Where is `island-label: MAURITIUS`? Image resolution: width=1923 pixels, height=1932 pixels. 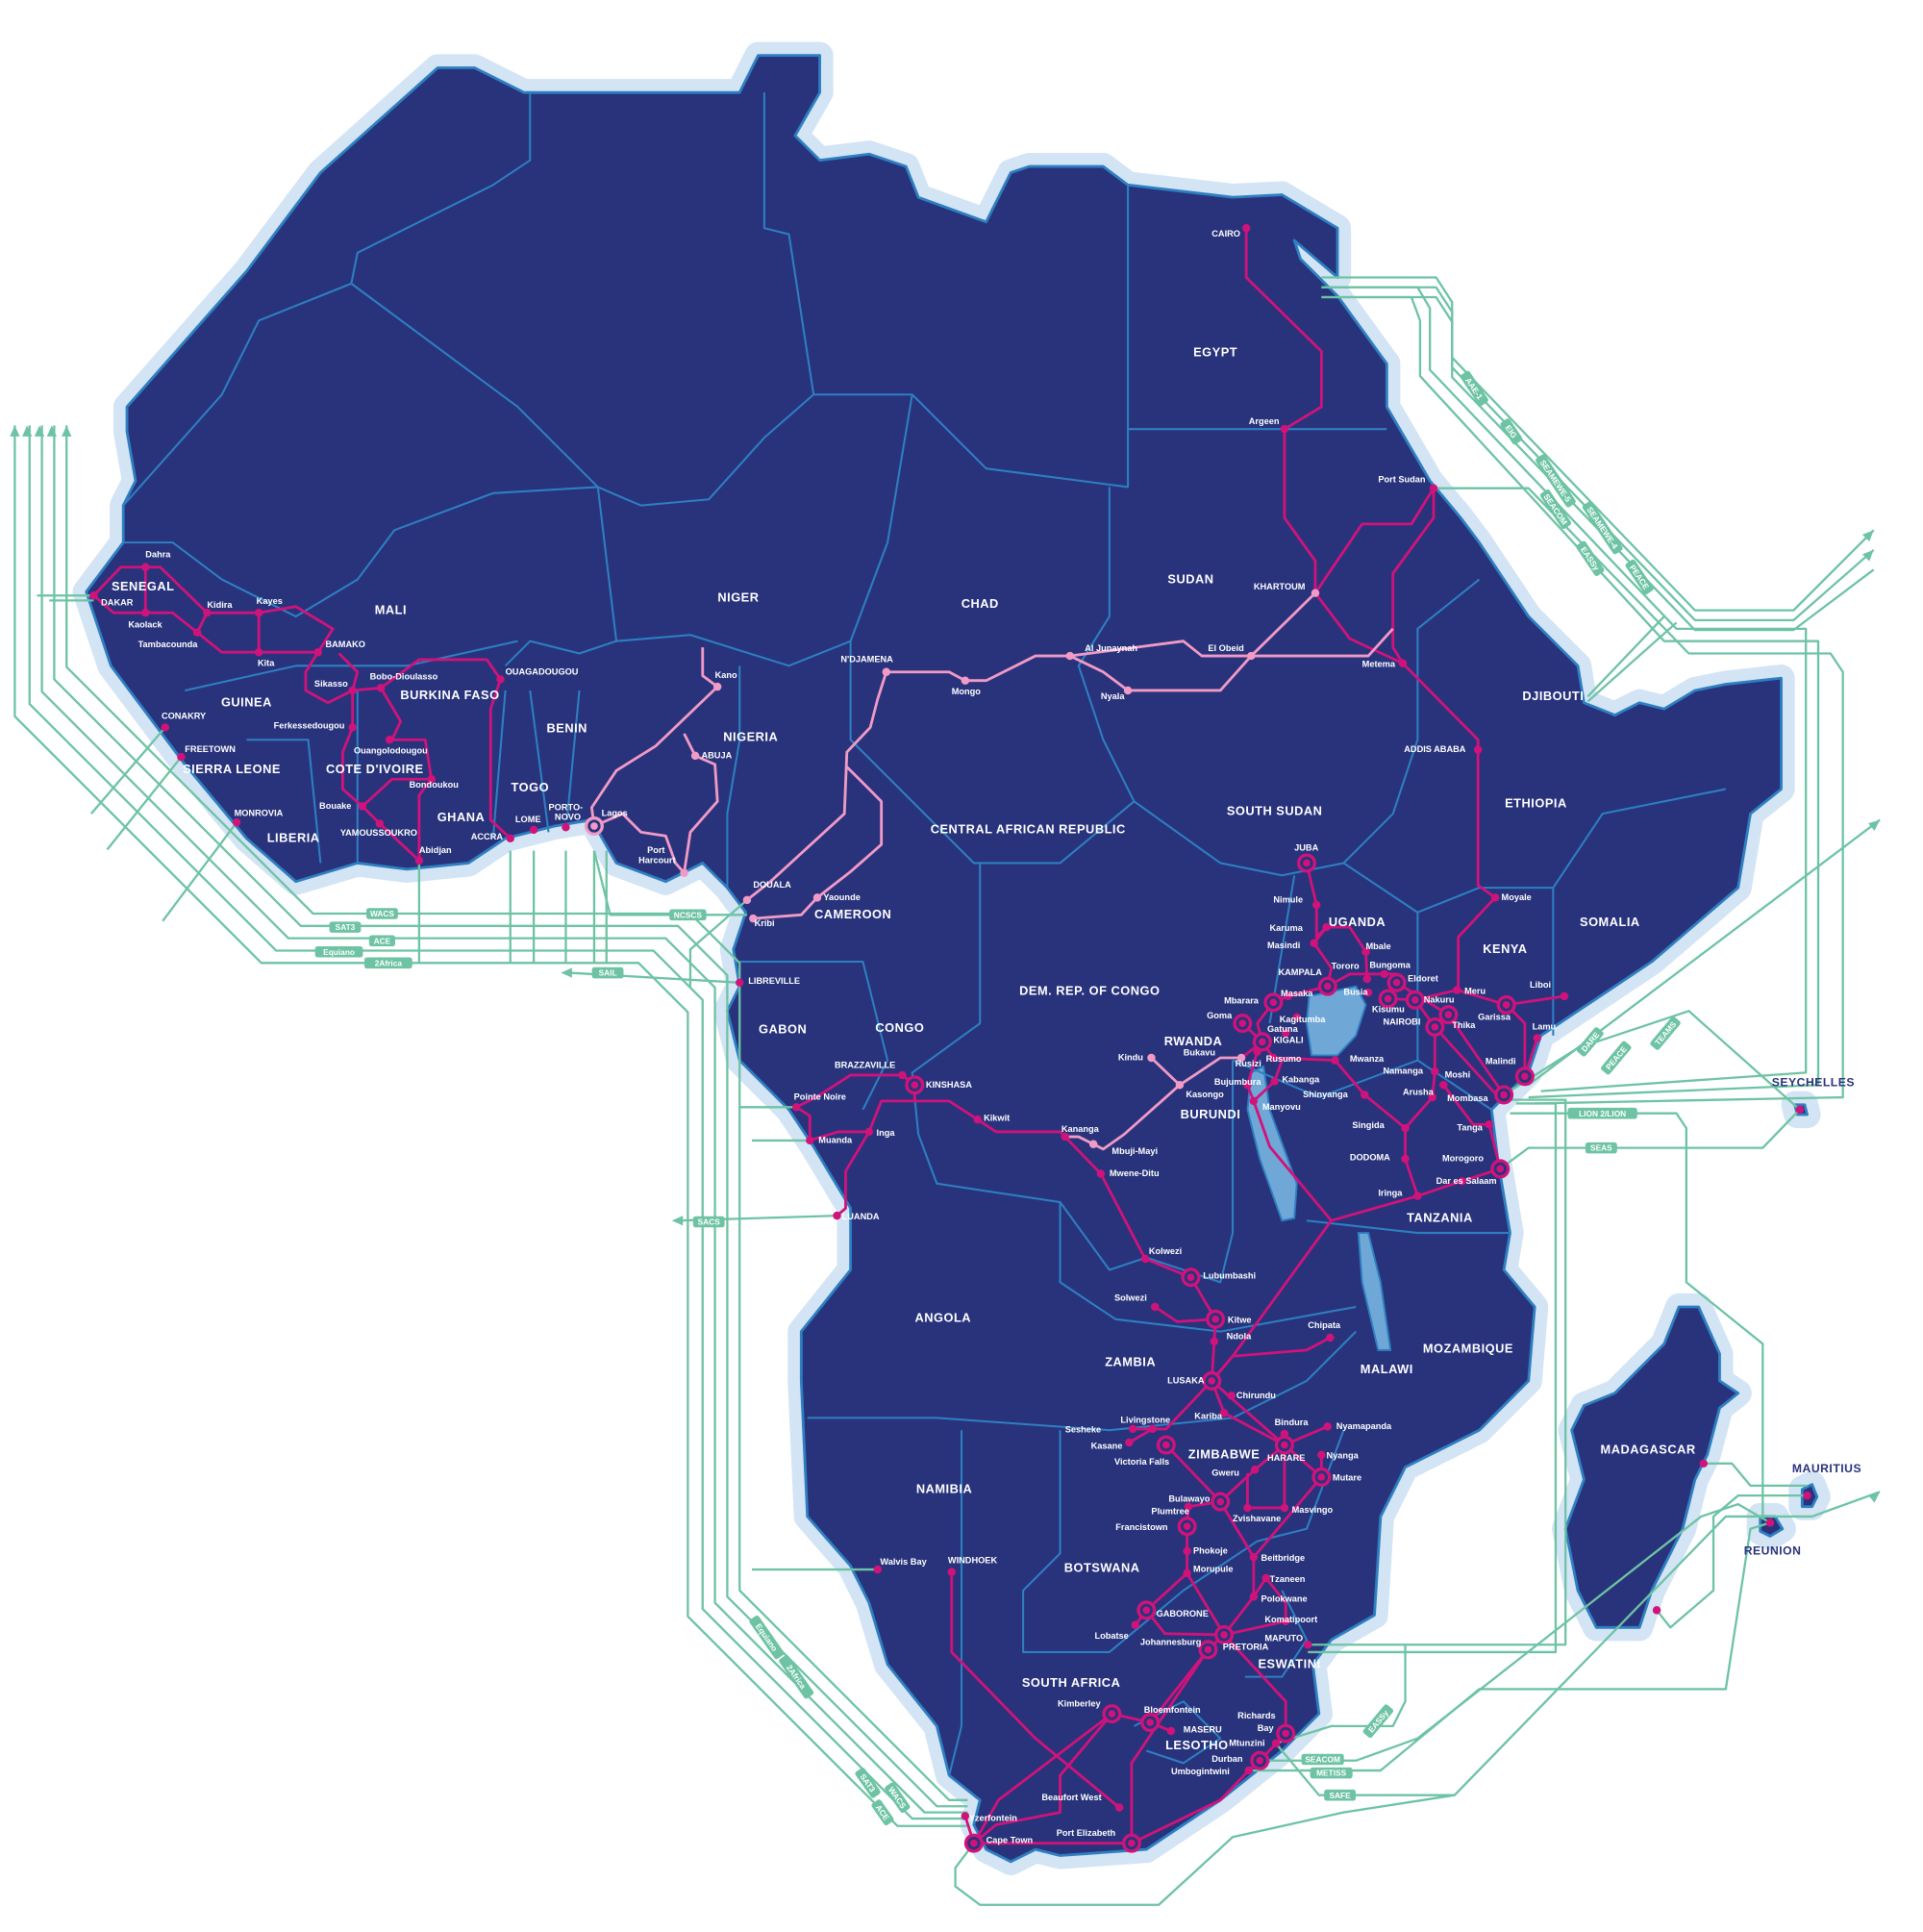
island-label: MAURITIUS is located at coordinates (1826, 1468).